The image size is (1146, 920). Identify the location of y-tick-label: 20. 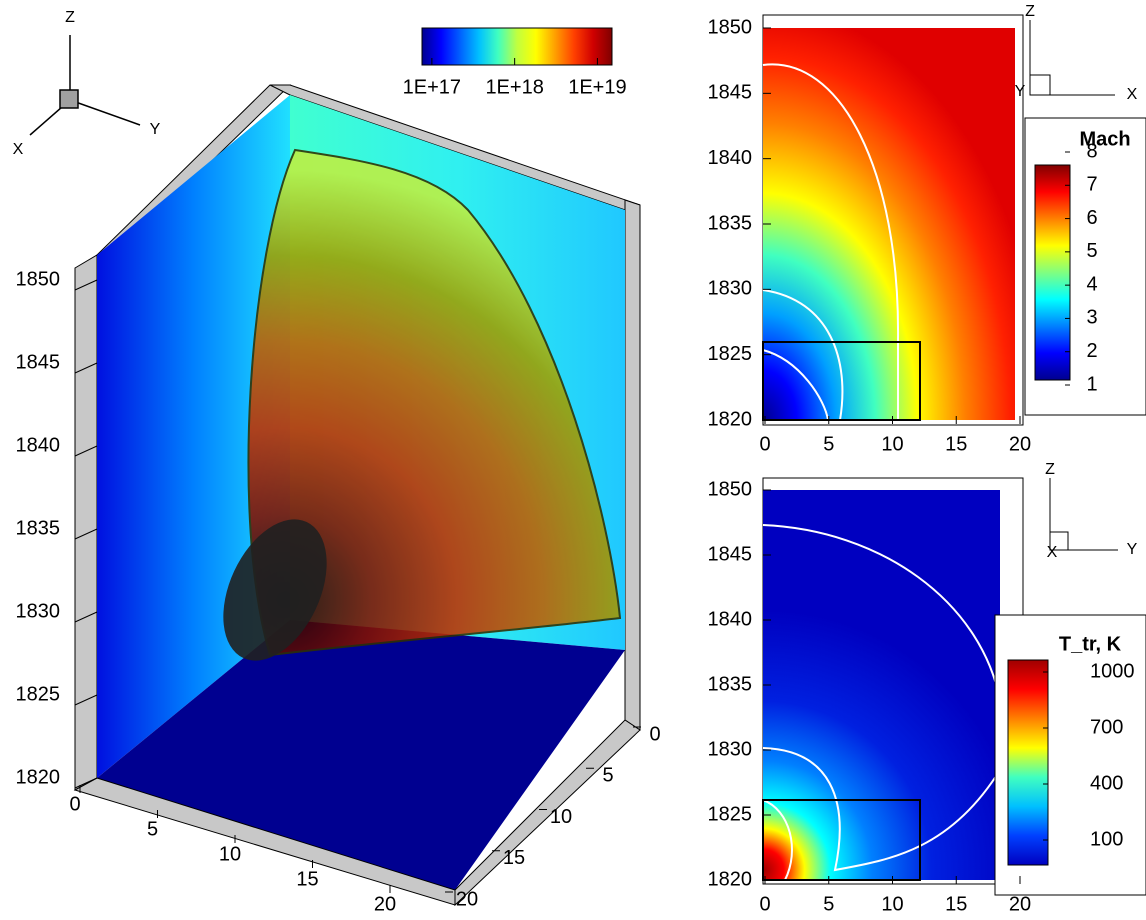
(467, 899).